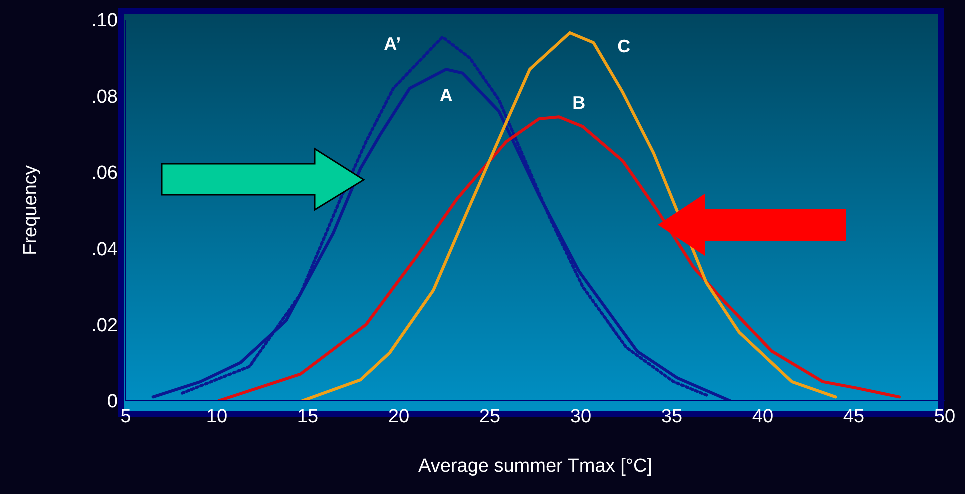 The image size is (965, 494). What do you see at coordinates (399, 417) in the screenshot?
I see `x-tick-label: 20` at bounding box center [399, 417].